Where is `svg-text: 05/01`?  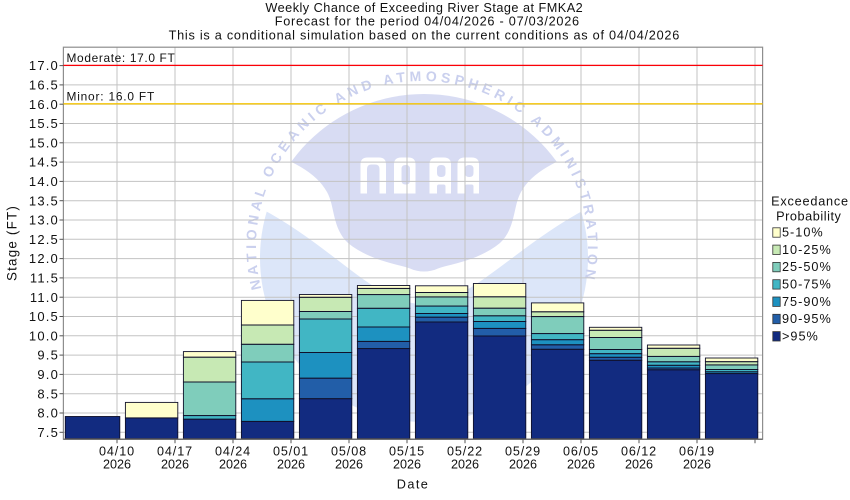 svg-text: 05/01 is located at coordinates (291, 451).